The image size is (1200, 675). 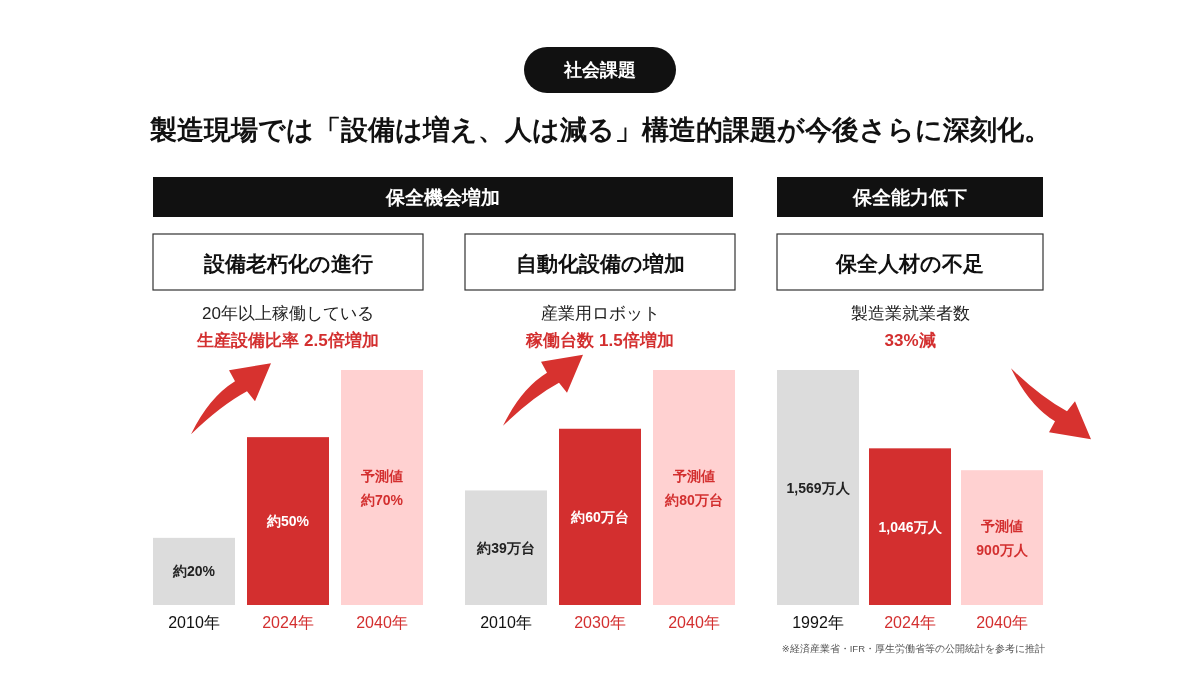 I want to click on x-tick-label: 1992年, so click(x=818, y=622).